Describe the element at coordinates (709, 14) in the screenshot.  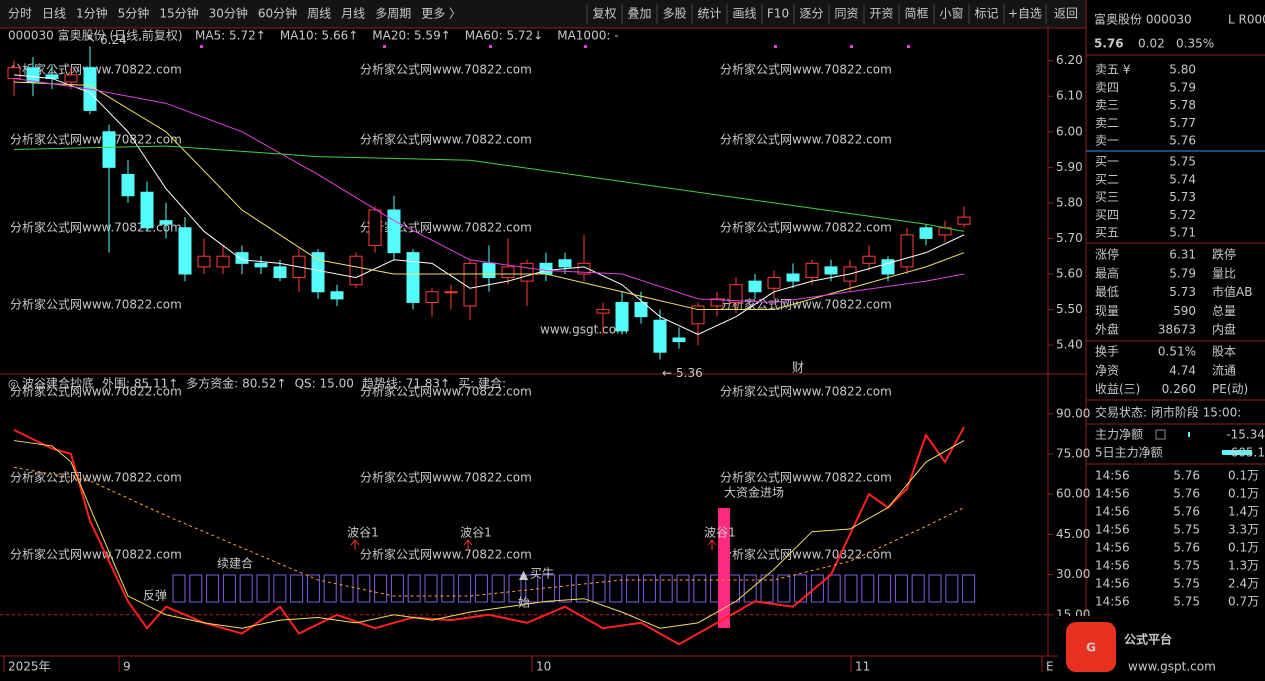
I see `tool-button: 统计` at that location.